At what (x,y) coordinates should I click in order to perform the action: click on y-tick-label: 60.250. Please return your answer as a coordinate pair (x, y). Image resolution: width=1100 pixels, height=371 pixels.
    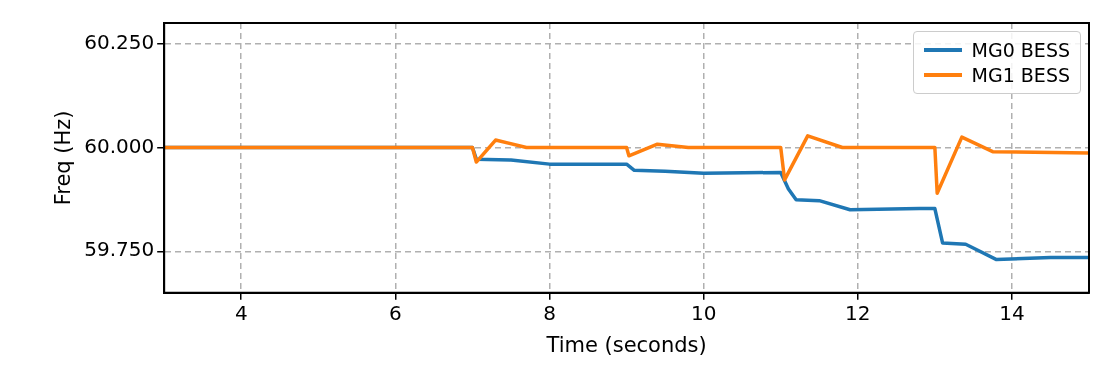
    Looking at the image, I should click on (119, 41).